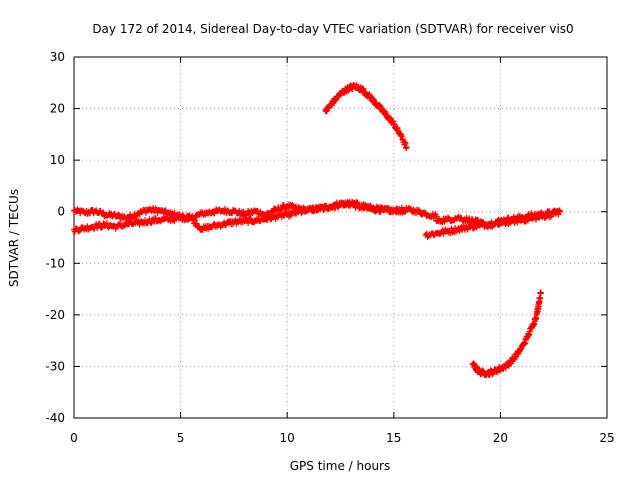 The width and height of the screenshot is (640, 480). Describe the element at coordinates (55, 315) in the screenshot. I see `y-tick-label: -20` at that location.